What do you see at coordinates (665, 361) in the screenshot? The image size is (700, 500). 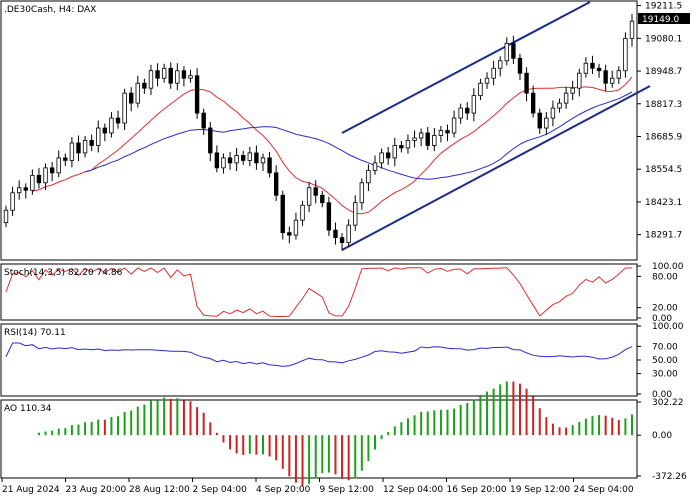 I see `osc-tick-label: 50.00` at bounding box center [665, 361].